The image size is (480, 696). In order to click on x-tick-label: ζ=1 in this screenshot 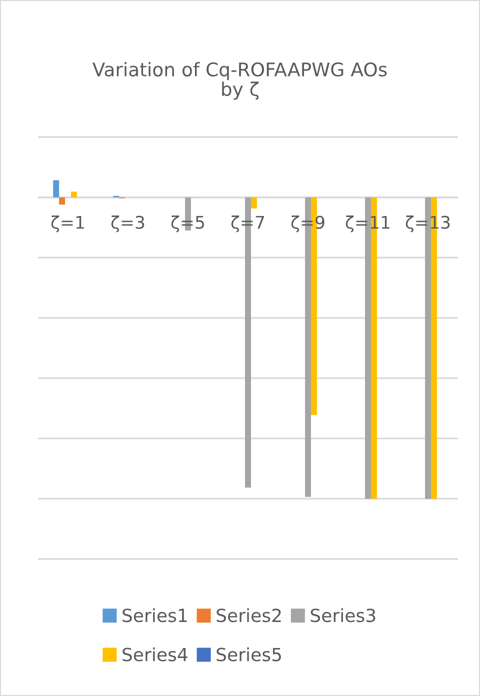, I will do `click(67, 223)`.